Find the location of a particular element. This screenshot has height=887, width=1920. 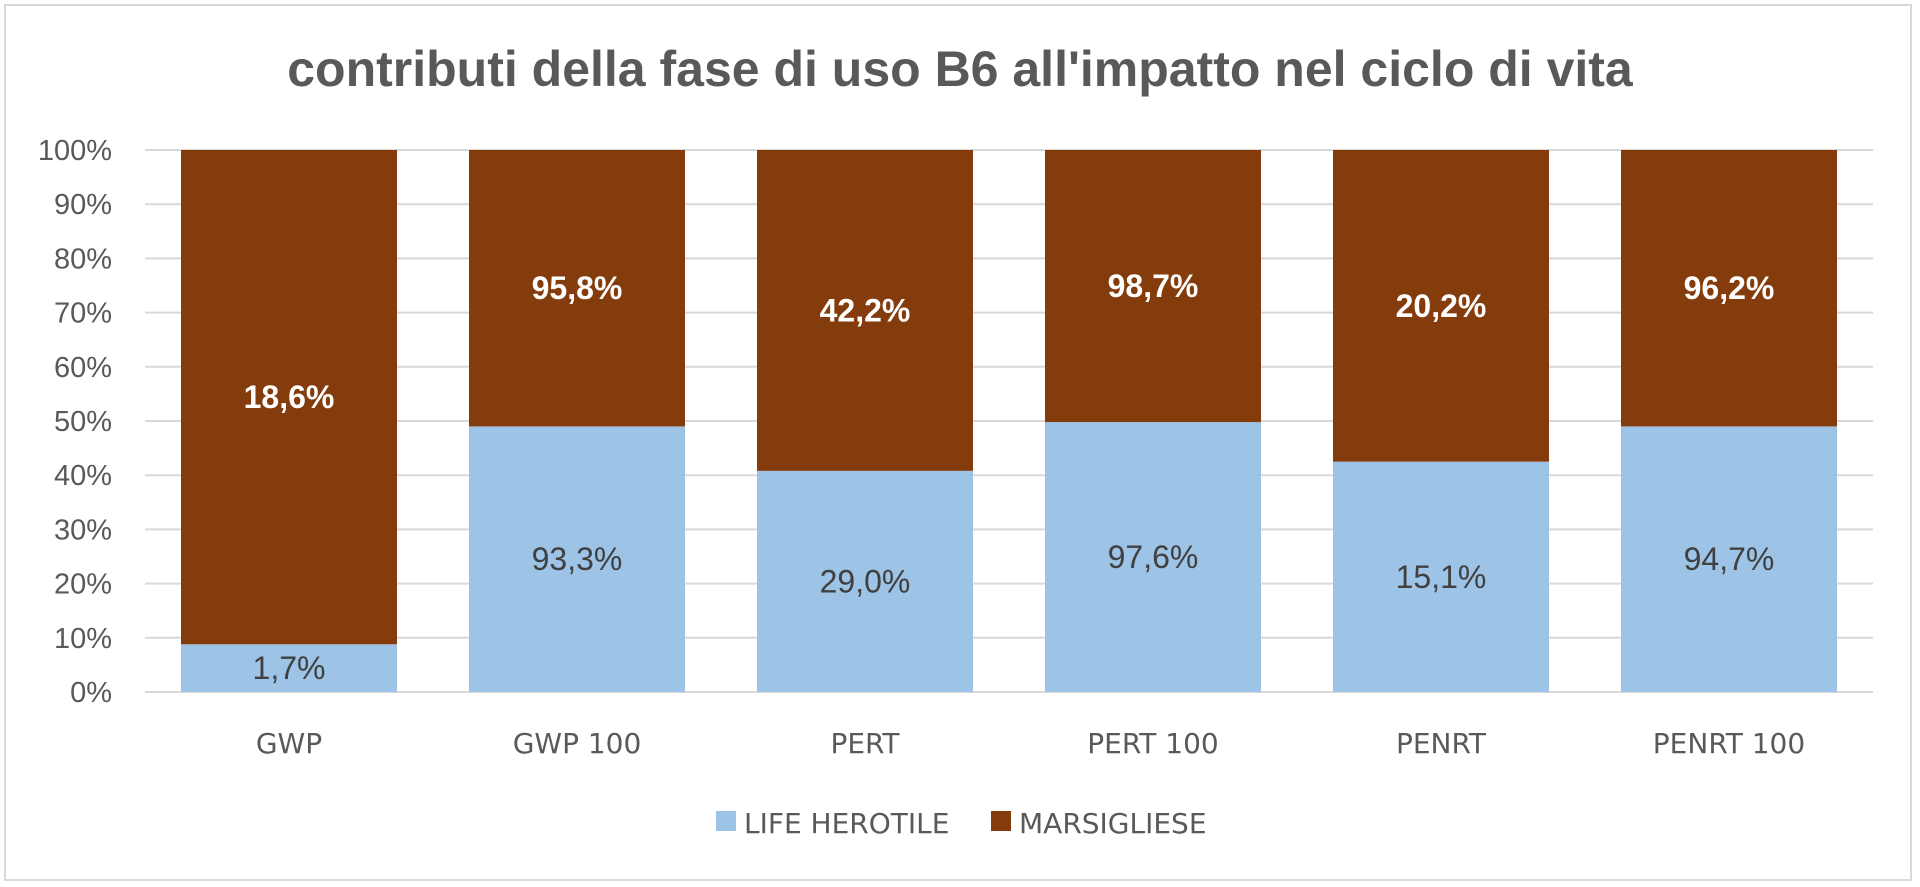

legend-swatch-life-herotile is located at coordinates (726, 821).